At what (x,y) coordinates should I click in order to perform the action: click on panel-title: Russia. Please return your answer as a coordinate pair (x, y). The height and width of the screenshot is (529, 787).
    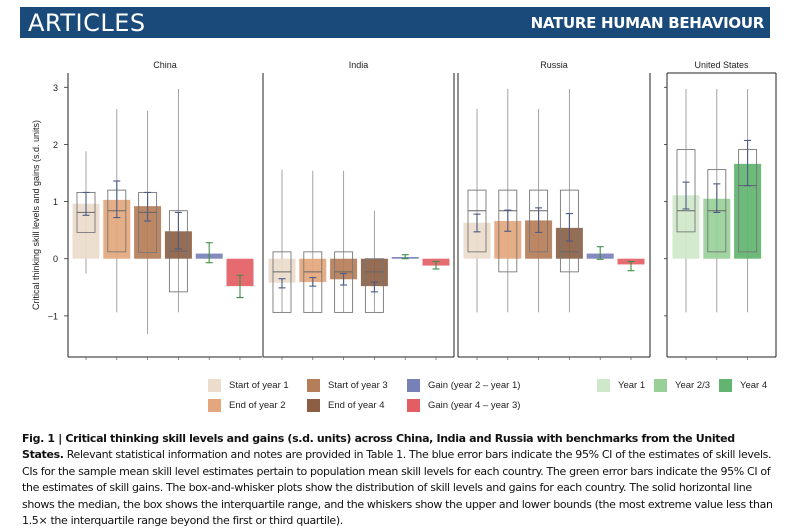
    Looking at the image, I should click on (554, 65).